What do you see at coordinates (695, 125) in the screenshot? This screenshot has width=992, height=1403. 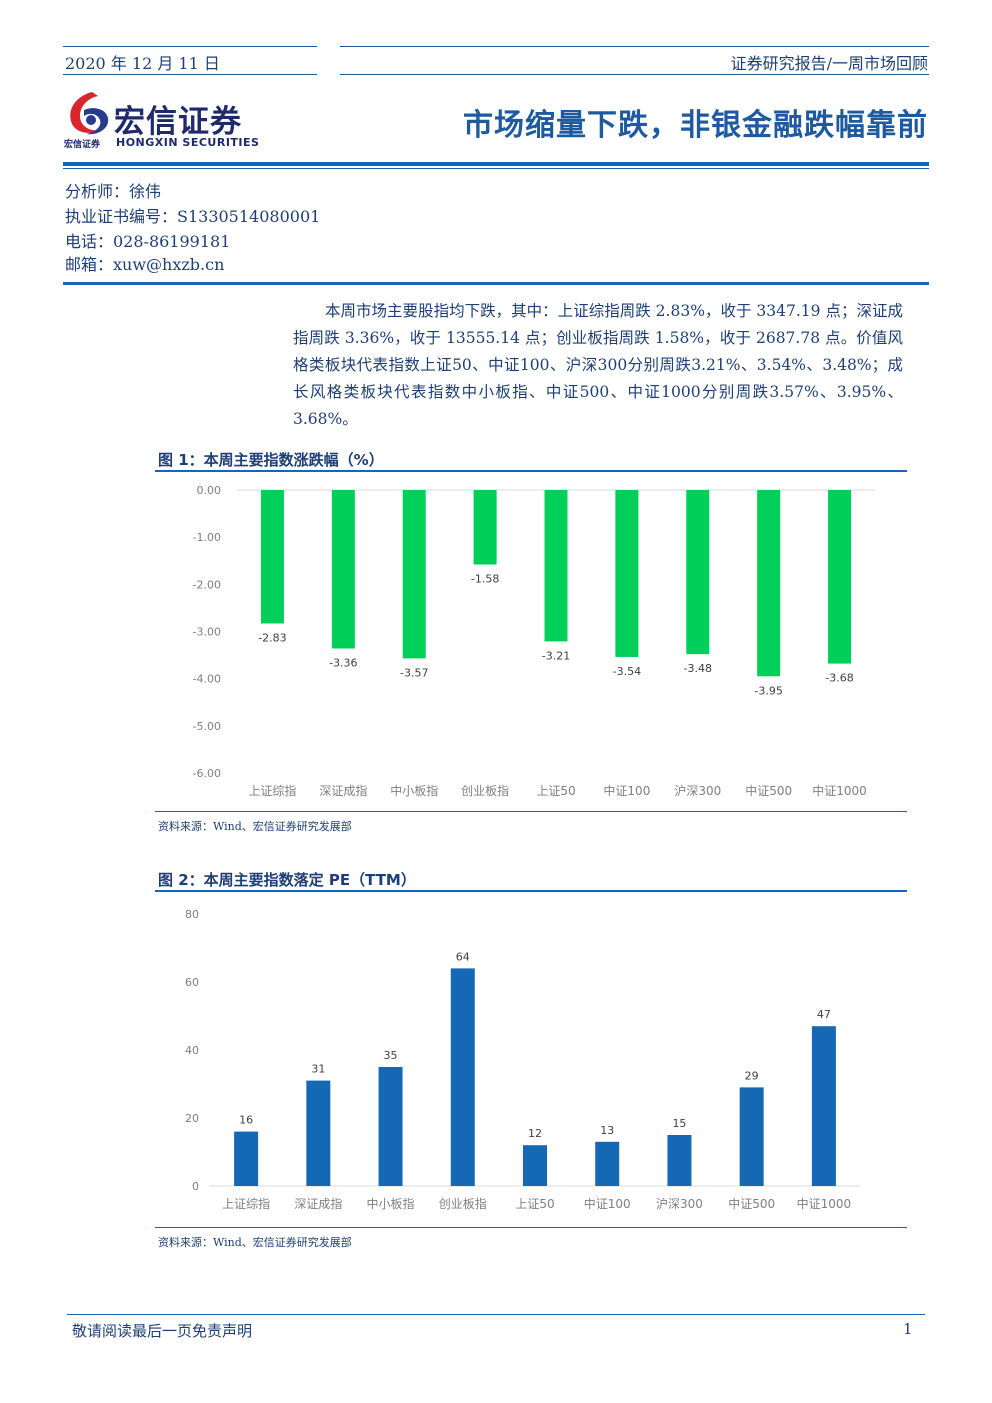 I see `page-title: 市场缩量下跌，非银金融跌幅靠前` at bounding box center [695, 125].